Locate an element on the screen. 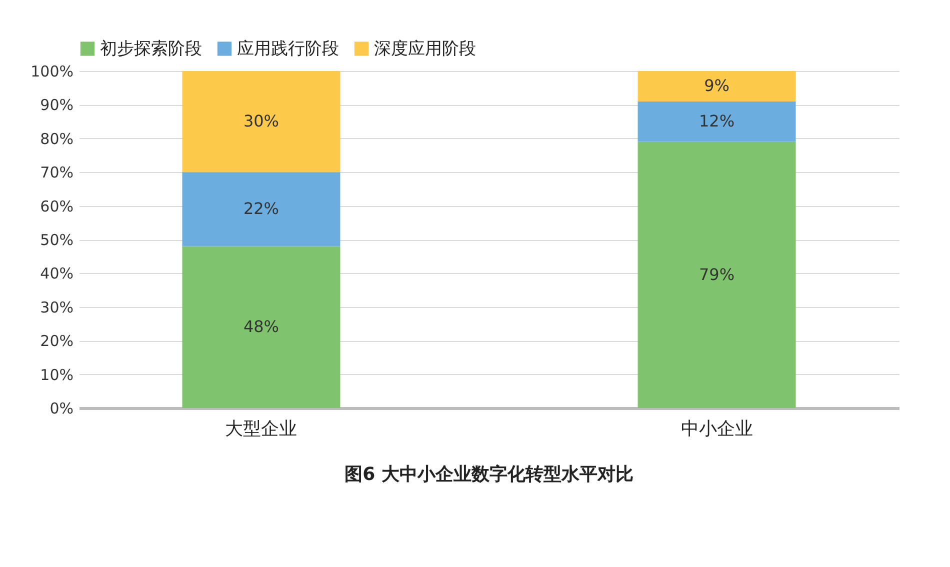 The image size is (950, 567). y-tick-label: 50% is located at coordinates (57, 240).